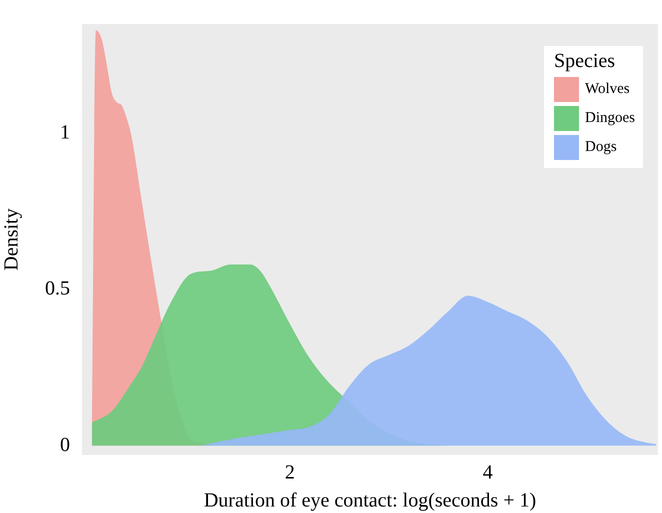 This screenshot has width=662, height=513. What do you see at coordinates (65, 445) in the screenshot?
I see `y-tick-label: 0` at bounding box center [65, 445].